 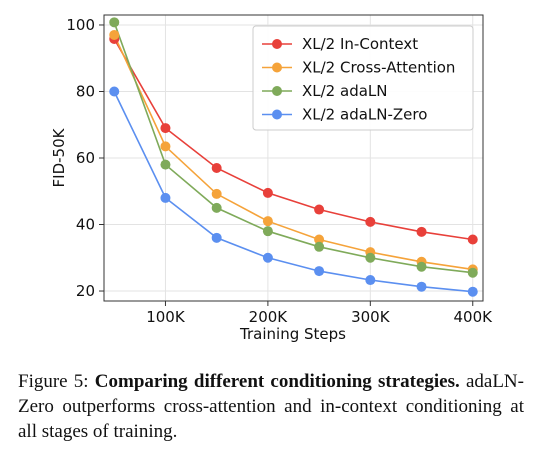 I want to click on y-tick-label: 20, so click(x=85, y=291).